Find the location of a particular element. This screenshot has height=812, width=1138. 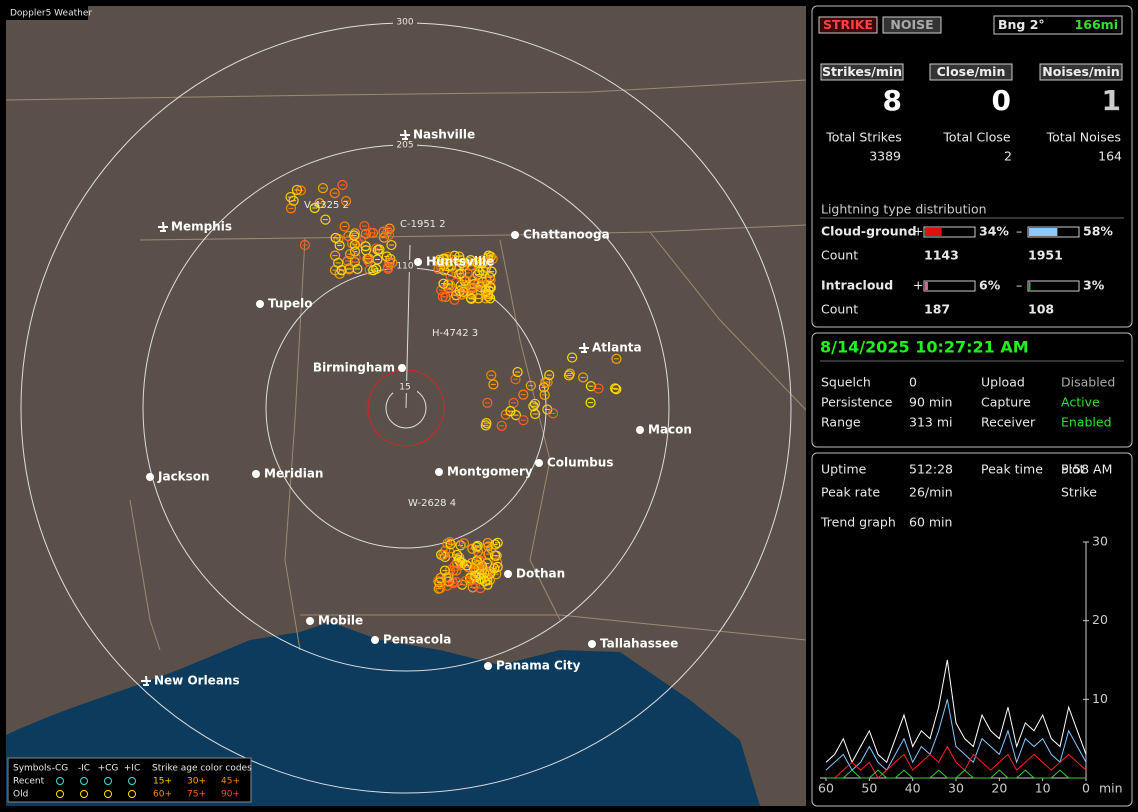

setting: Range is located at coordinates (841, 422).